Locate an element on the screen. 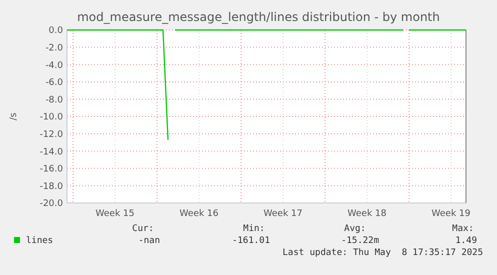  x-tick-label: Week 15 is located at coordinates (115, 214).